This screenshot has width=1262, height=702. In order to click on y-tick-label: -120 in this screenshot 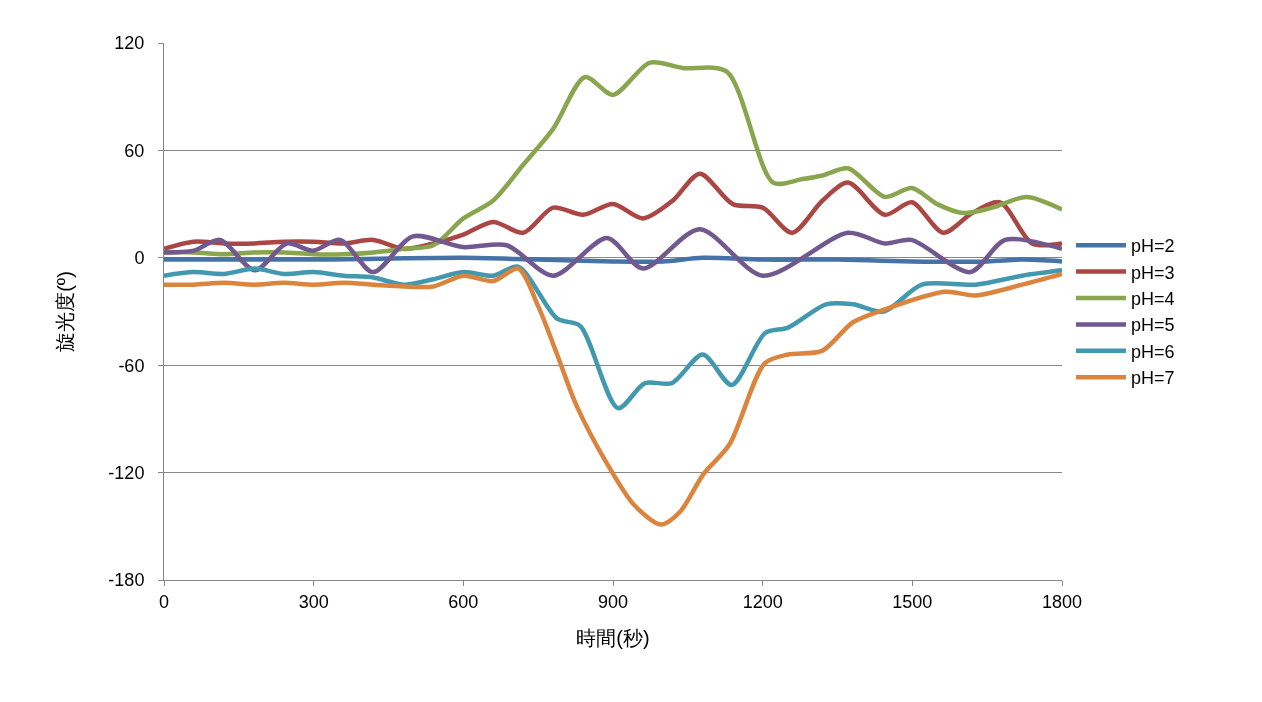, I will do `click(126, 472)`.